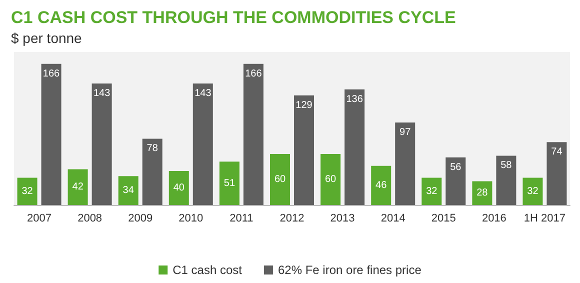 This screenshot has width=580, height=283. I want to click on x-tick-label: 2014, so click(393, 218).